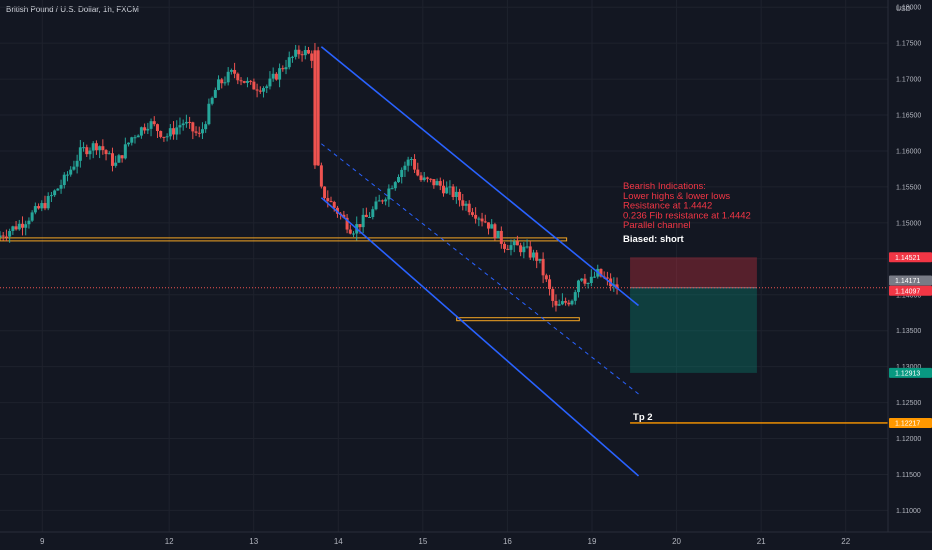  Describe the element at coordinates (903, 9) in the screenshot. I see `y-axis-currency: USD` at that location.